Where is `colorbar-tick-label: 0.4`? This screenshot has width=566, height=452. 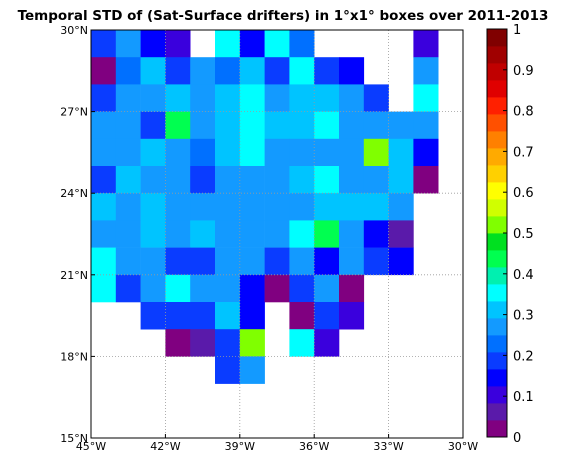
colorbar-tick-label: 0.4 is located at coordinates (523, 275).